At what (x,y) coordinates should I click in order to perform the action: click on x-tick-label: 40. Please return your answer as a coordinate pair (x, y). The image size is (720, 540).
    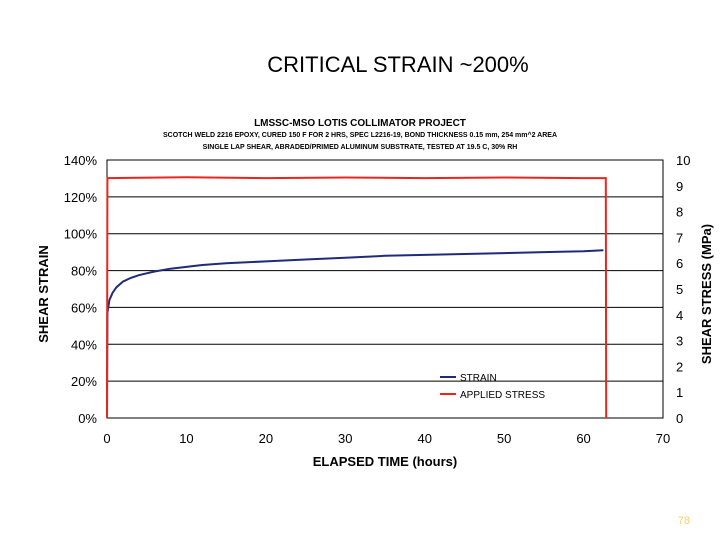
    Looking at the image, I should click on (424, 438).